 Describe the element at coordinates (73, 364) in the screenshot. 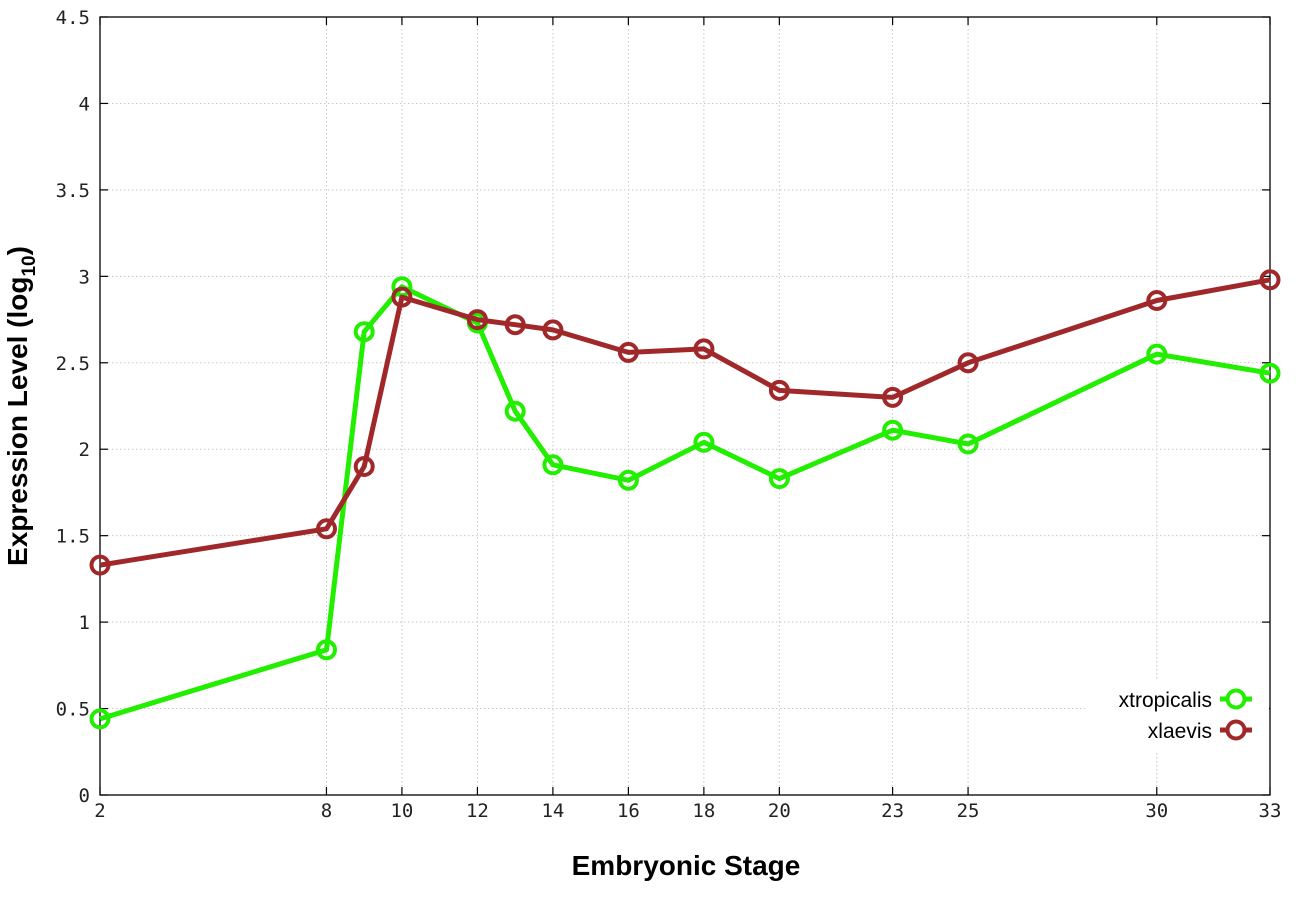

I see `y-tick-label: 2.5` at that location.